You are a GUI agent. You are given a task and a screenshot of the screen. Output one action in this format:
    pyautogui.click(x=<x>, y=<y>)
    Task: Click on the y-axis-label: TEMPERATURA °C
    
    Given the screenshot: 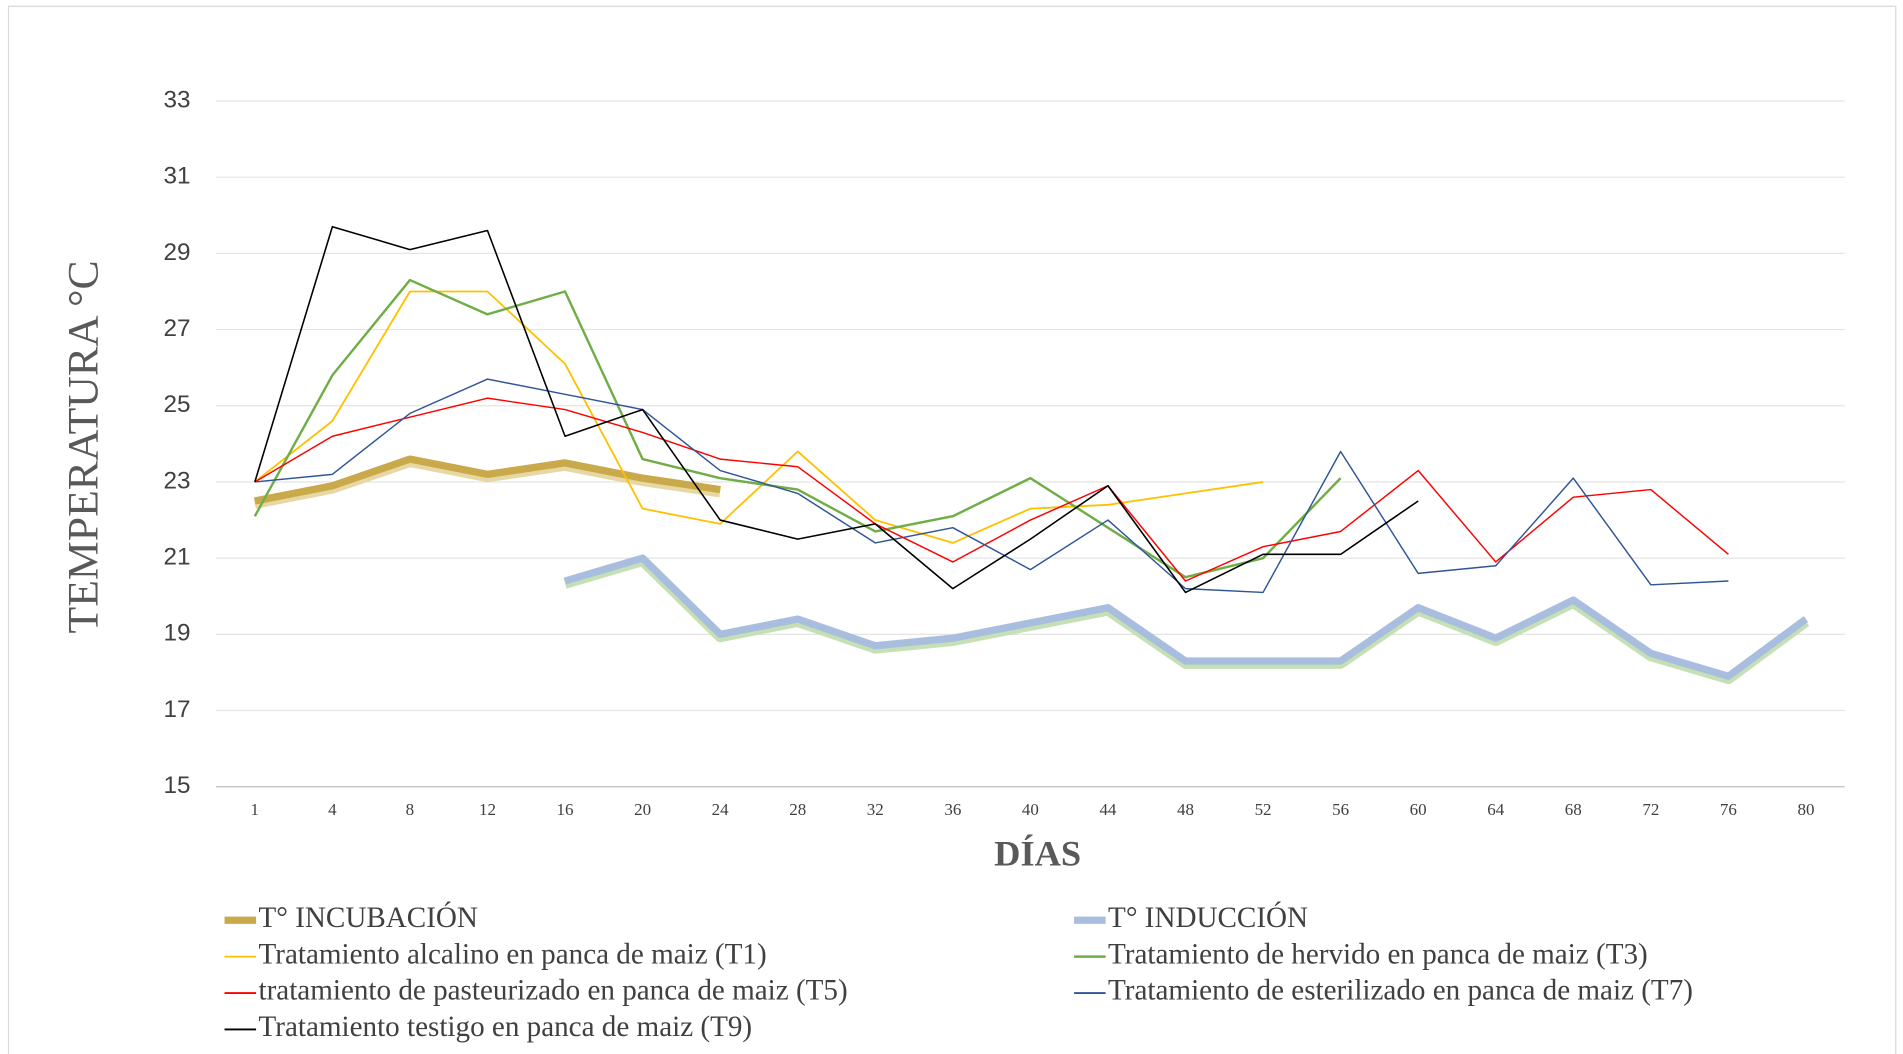 What is the action you would take?
    pyautogui.click(x=83, y=446)
    